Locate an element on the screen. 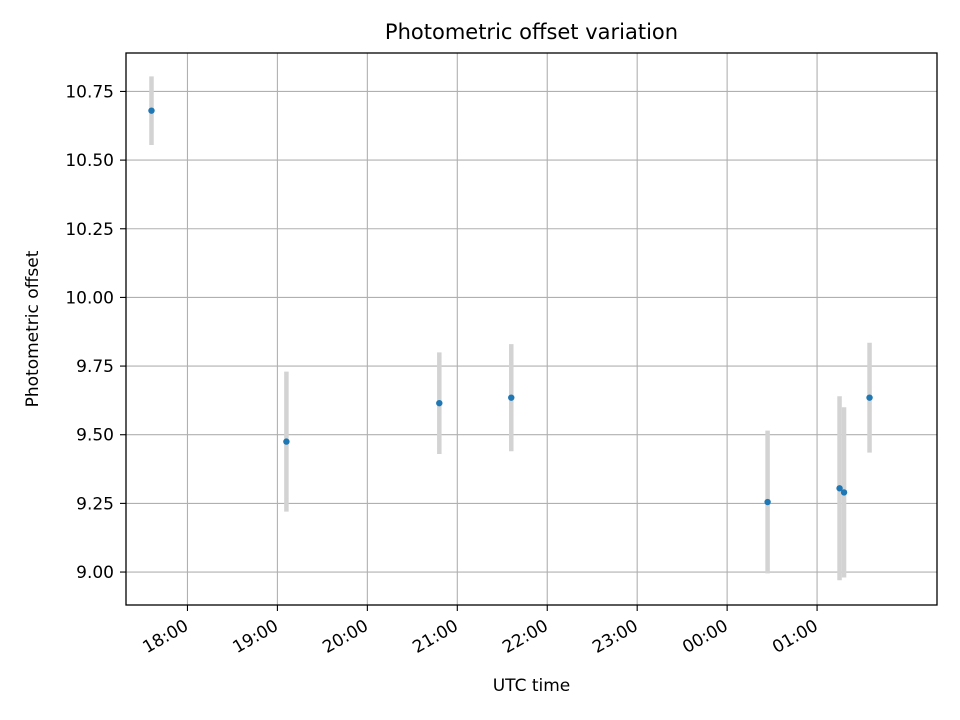 This screenshot has width=960, height=720. y-tick-label: 10.00 is located at coordinates (89, 298).